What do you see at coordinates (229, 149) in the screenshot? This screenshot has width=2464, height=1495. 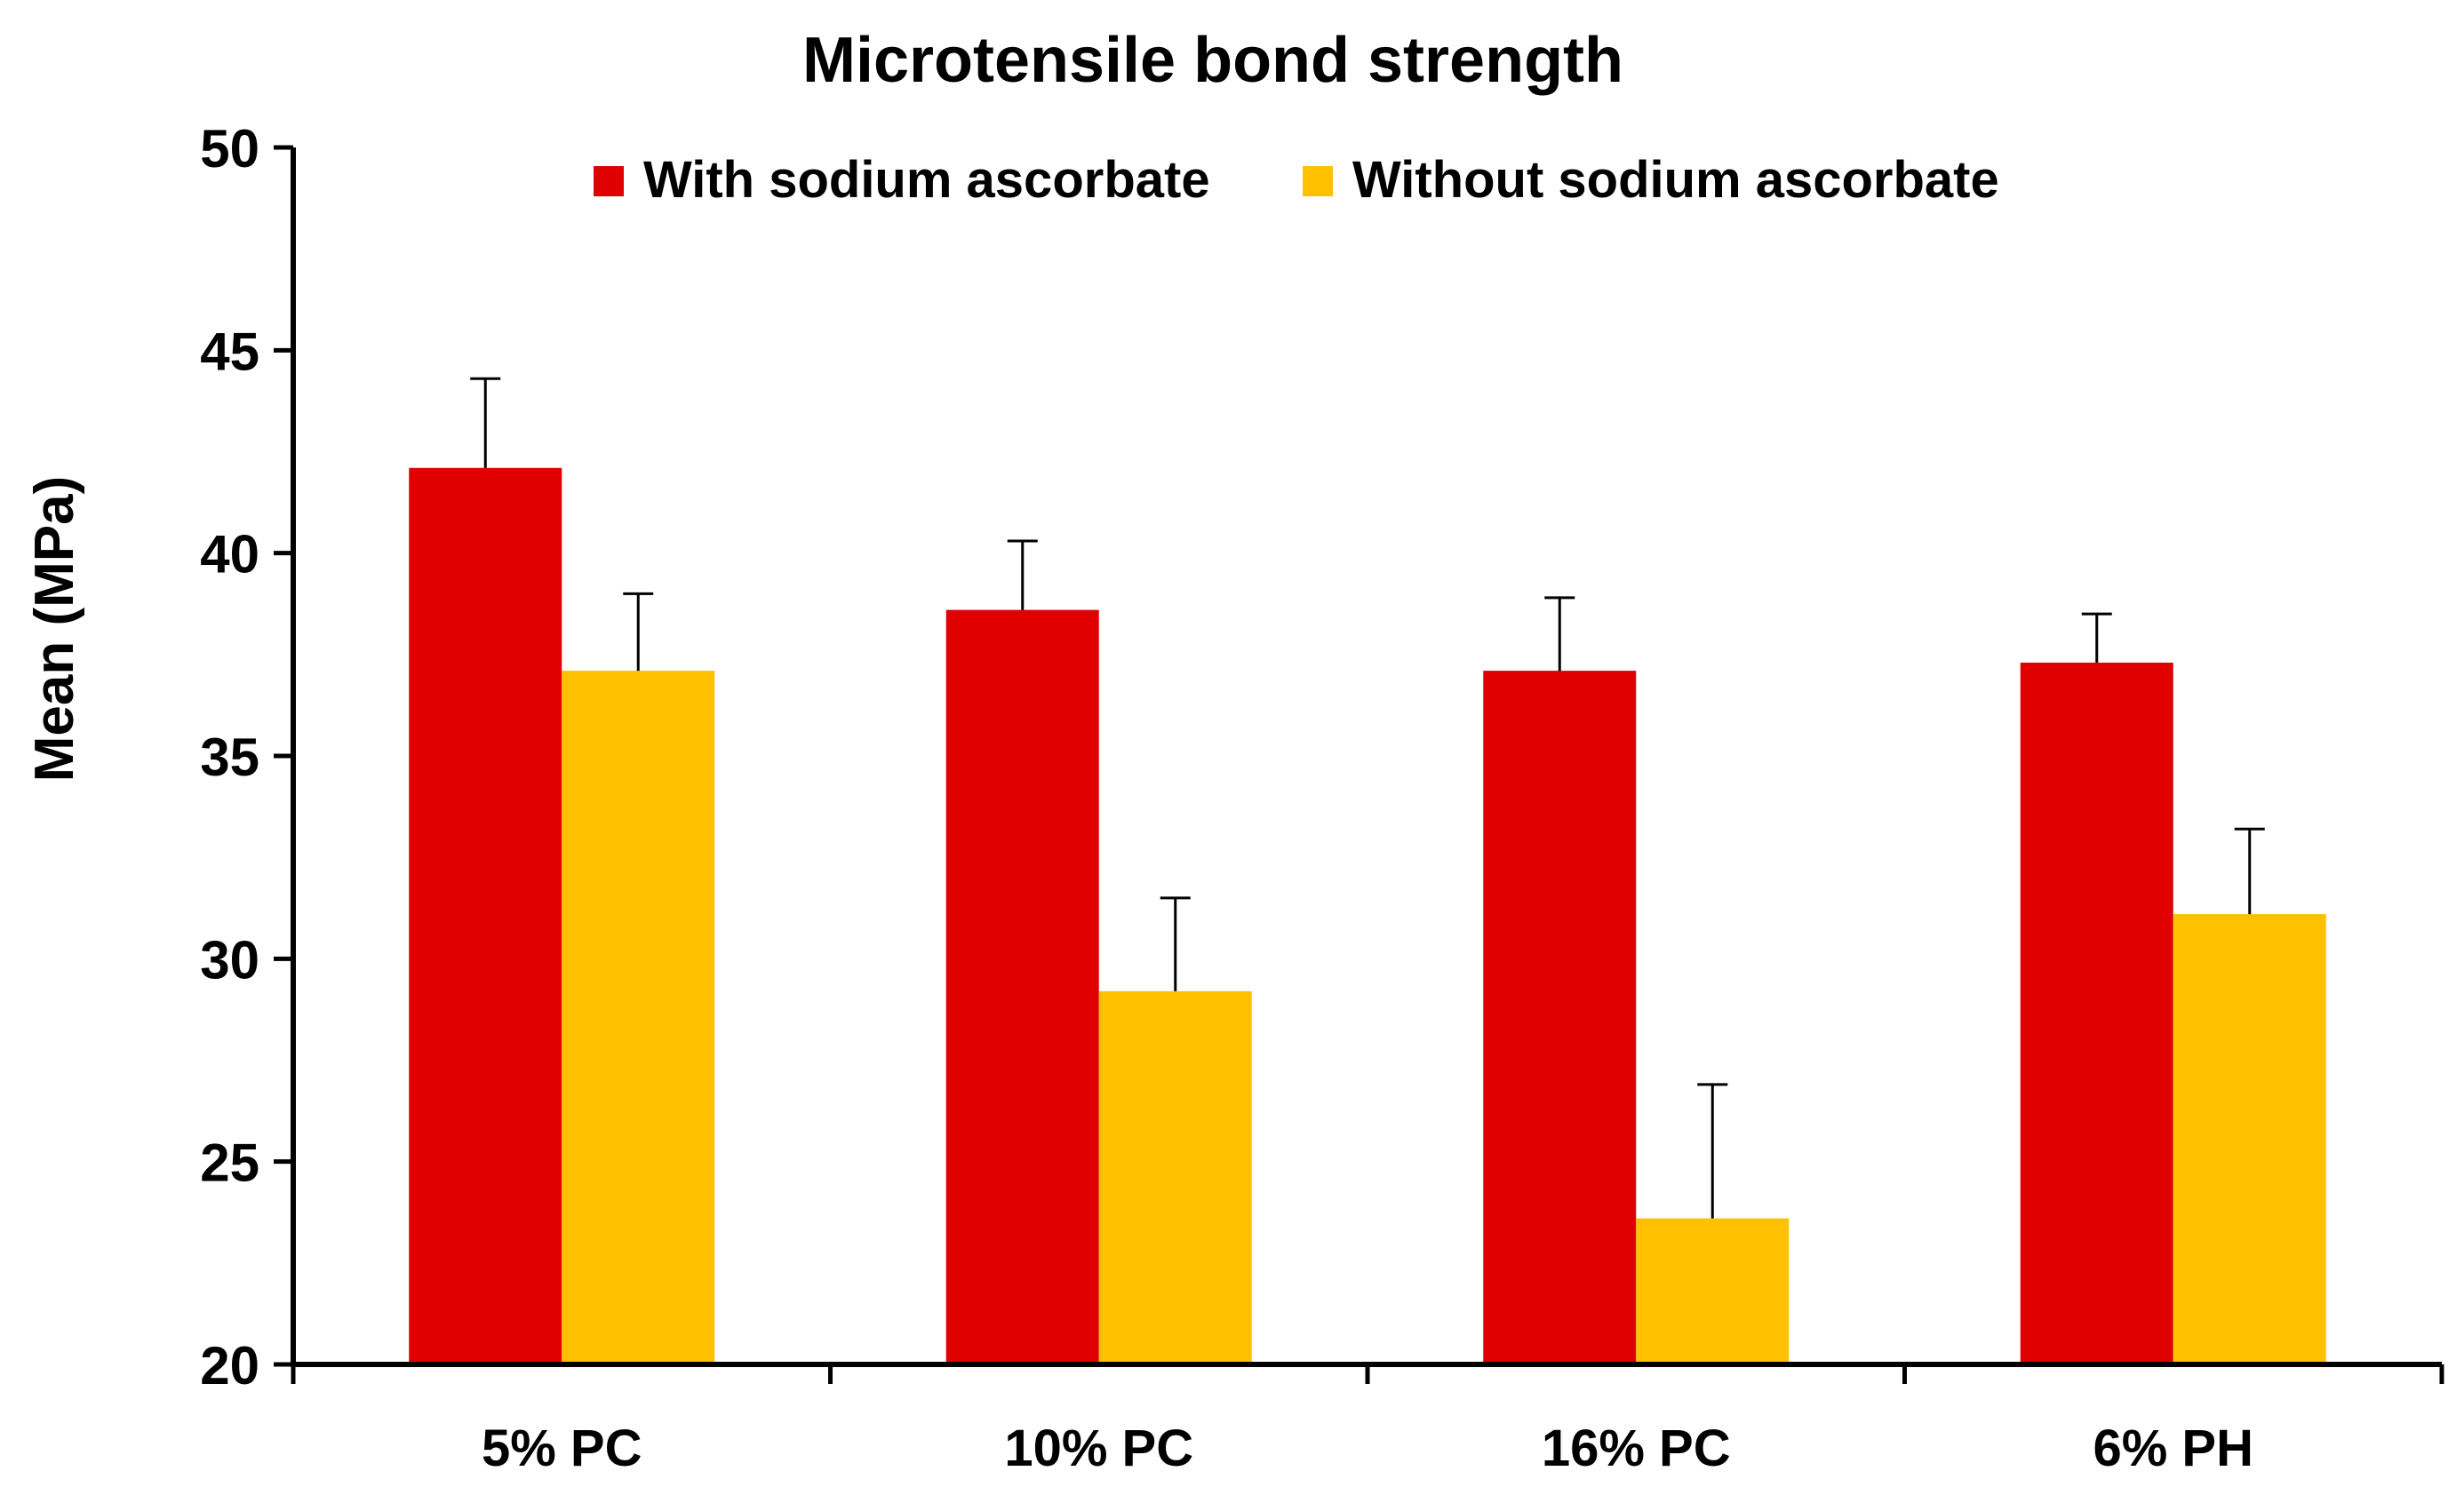 I see `y-tick-label-6: 50` at bounding box center [229, 149].